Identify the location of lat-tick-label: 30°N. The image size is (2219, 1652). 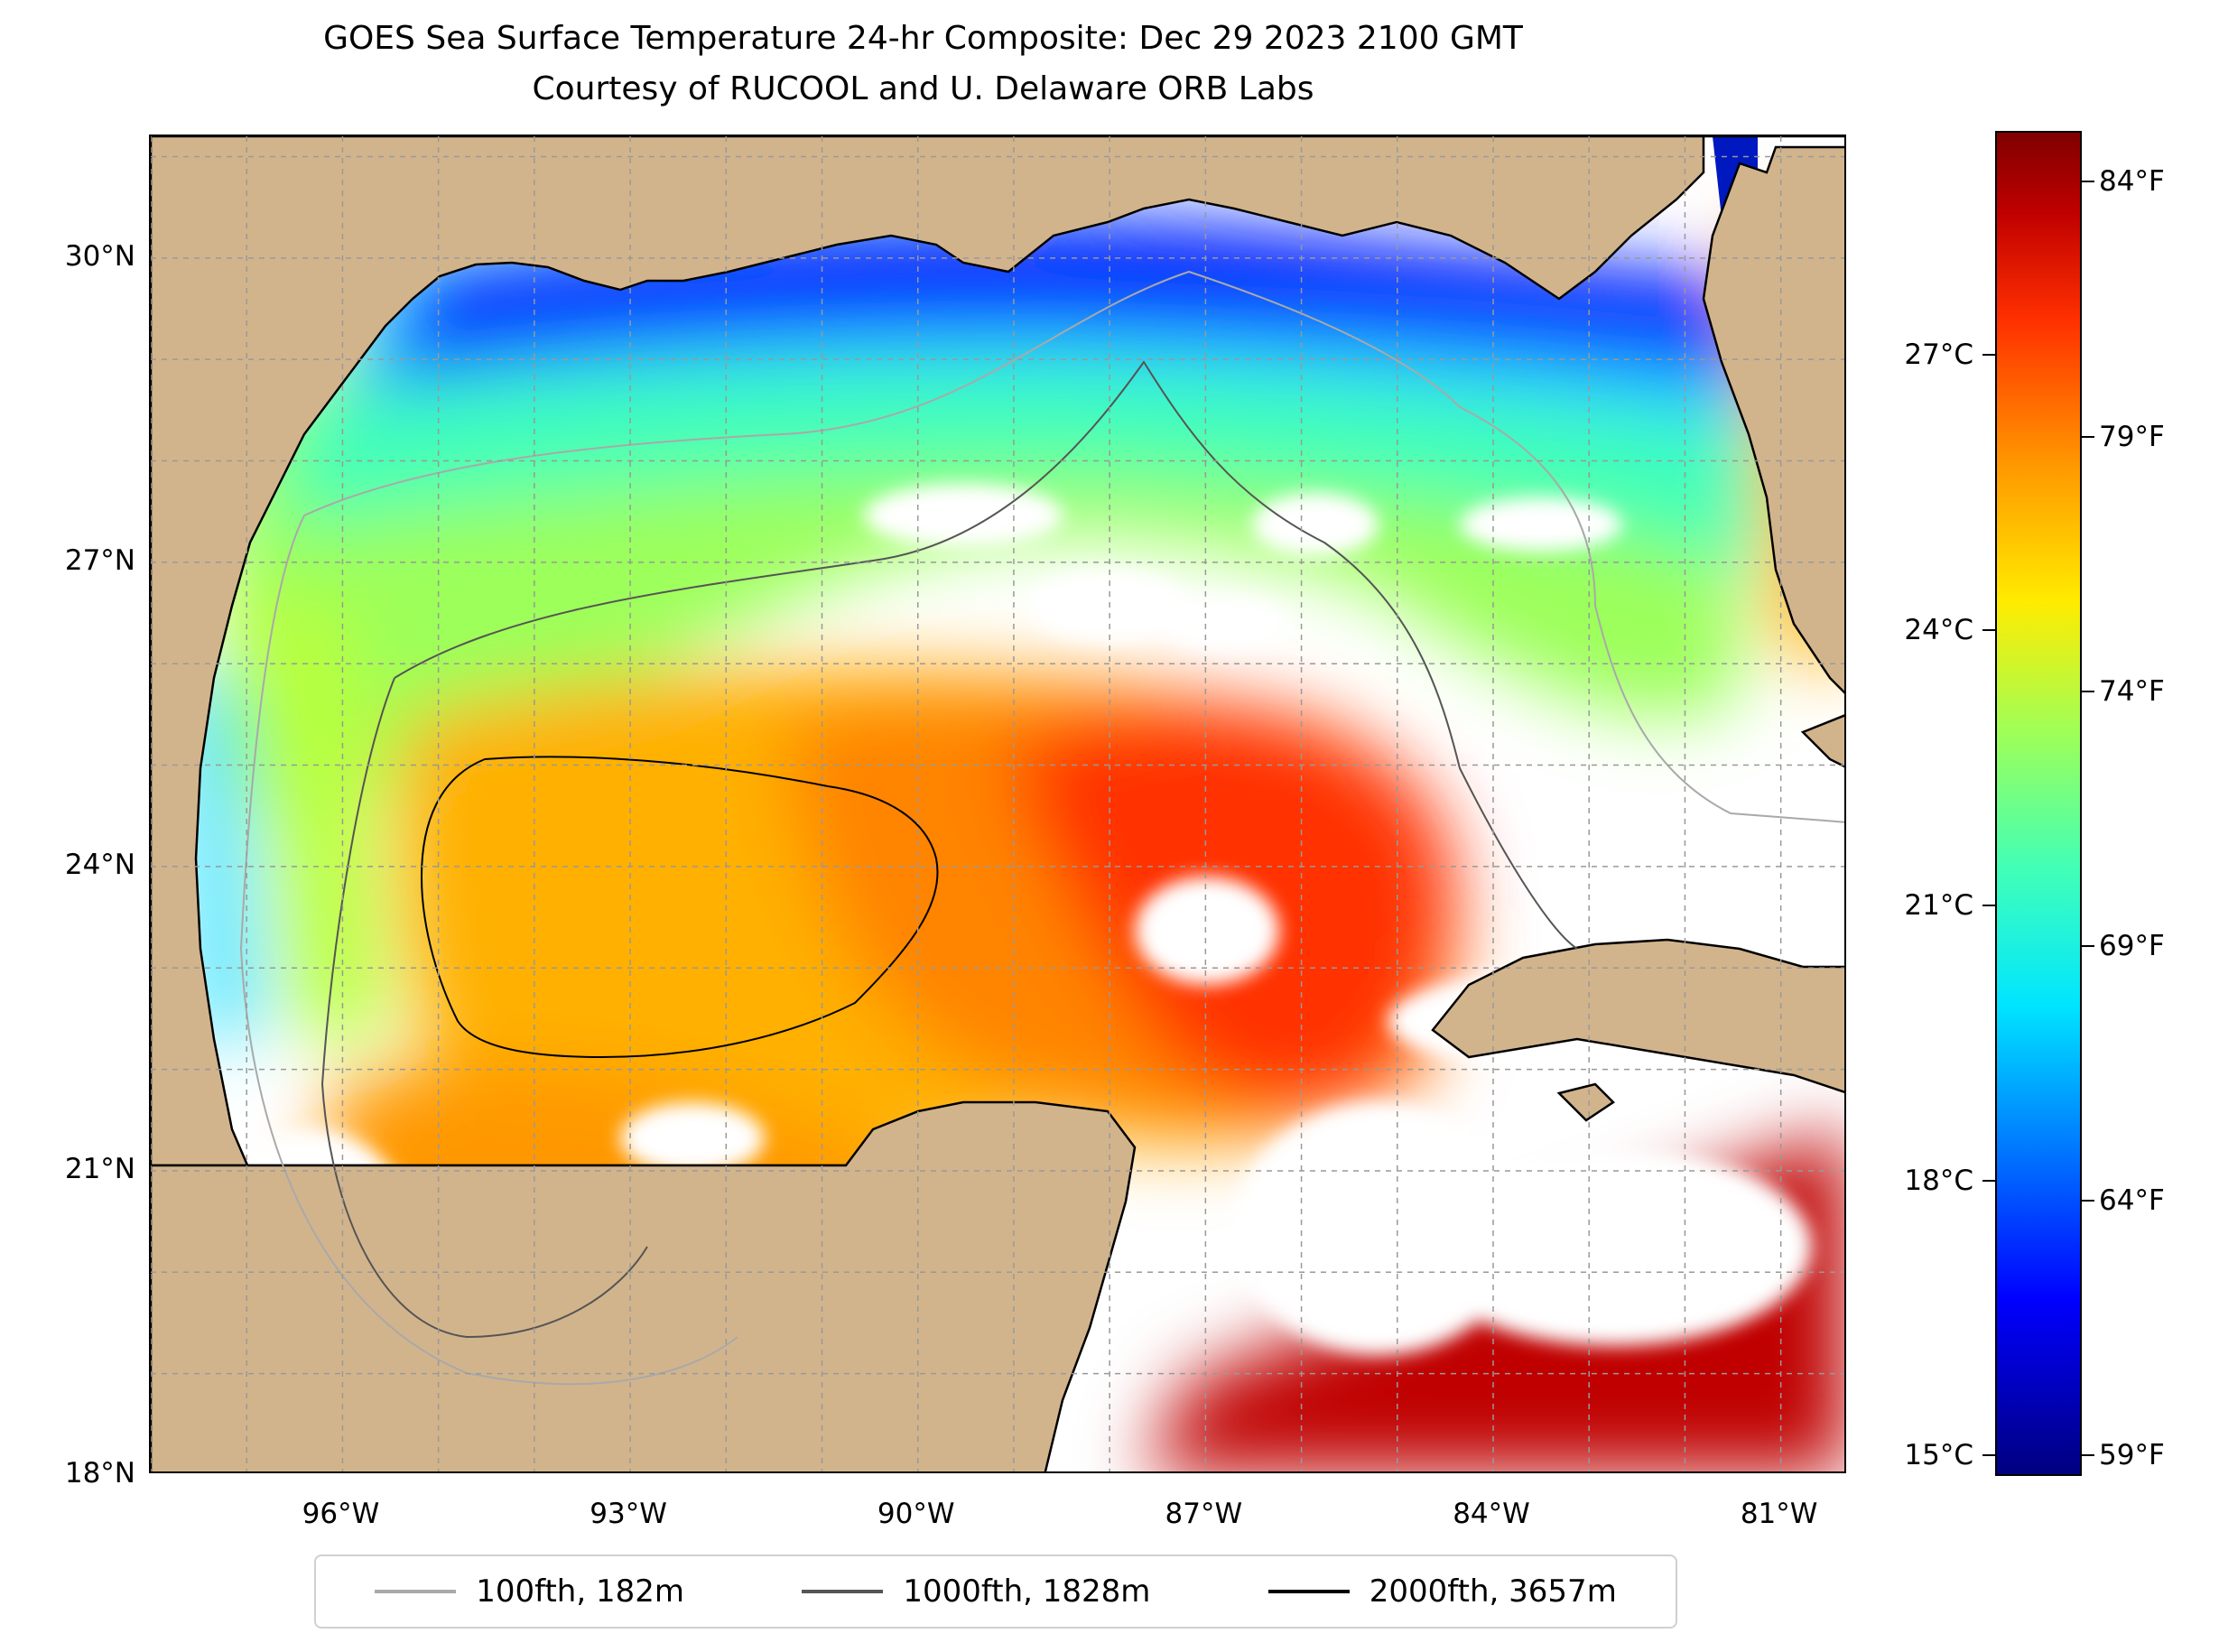
(99, 256).